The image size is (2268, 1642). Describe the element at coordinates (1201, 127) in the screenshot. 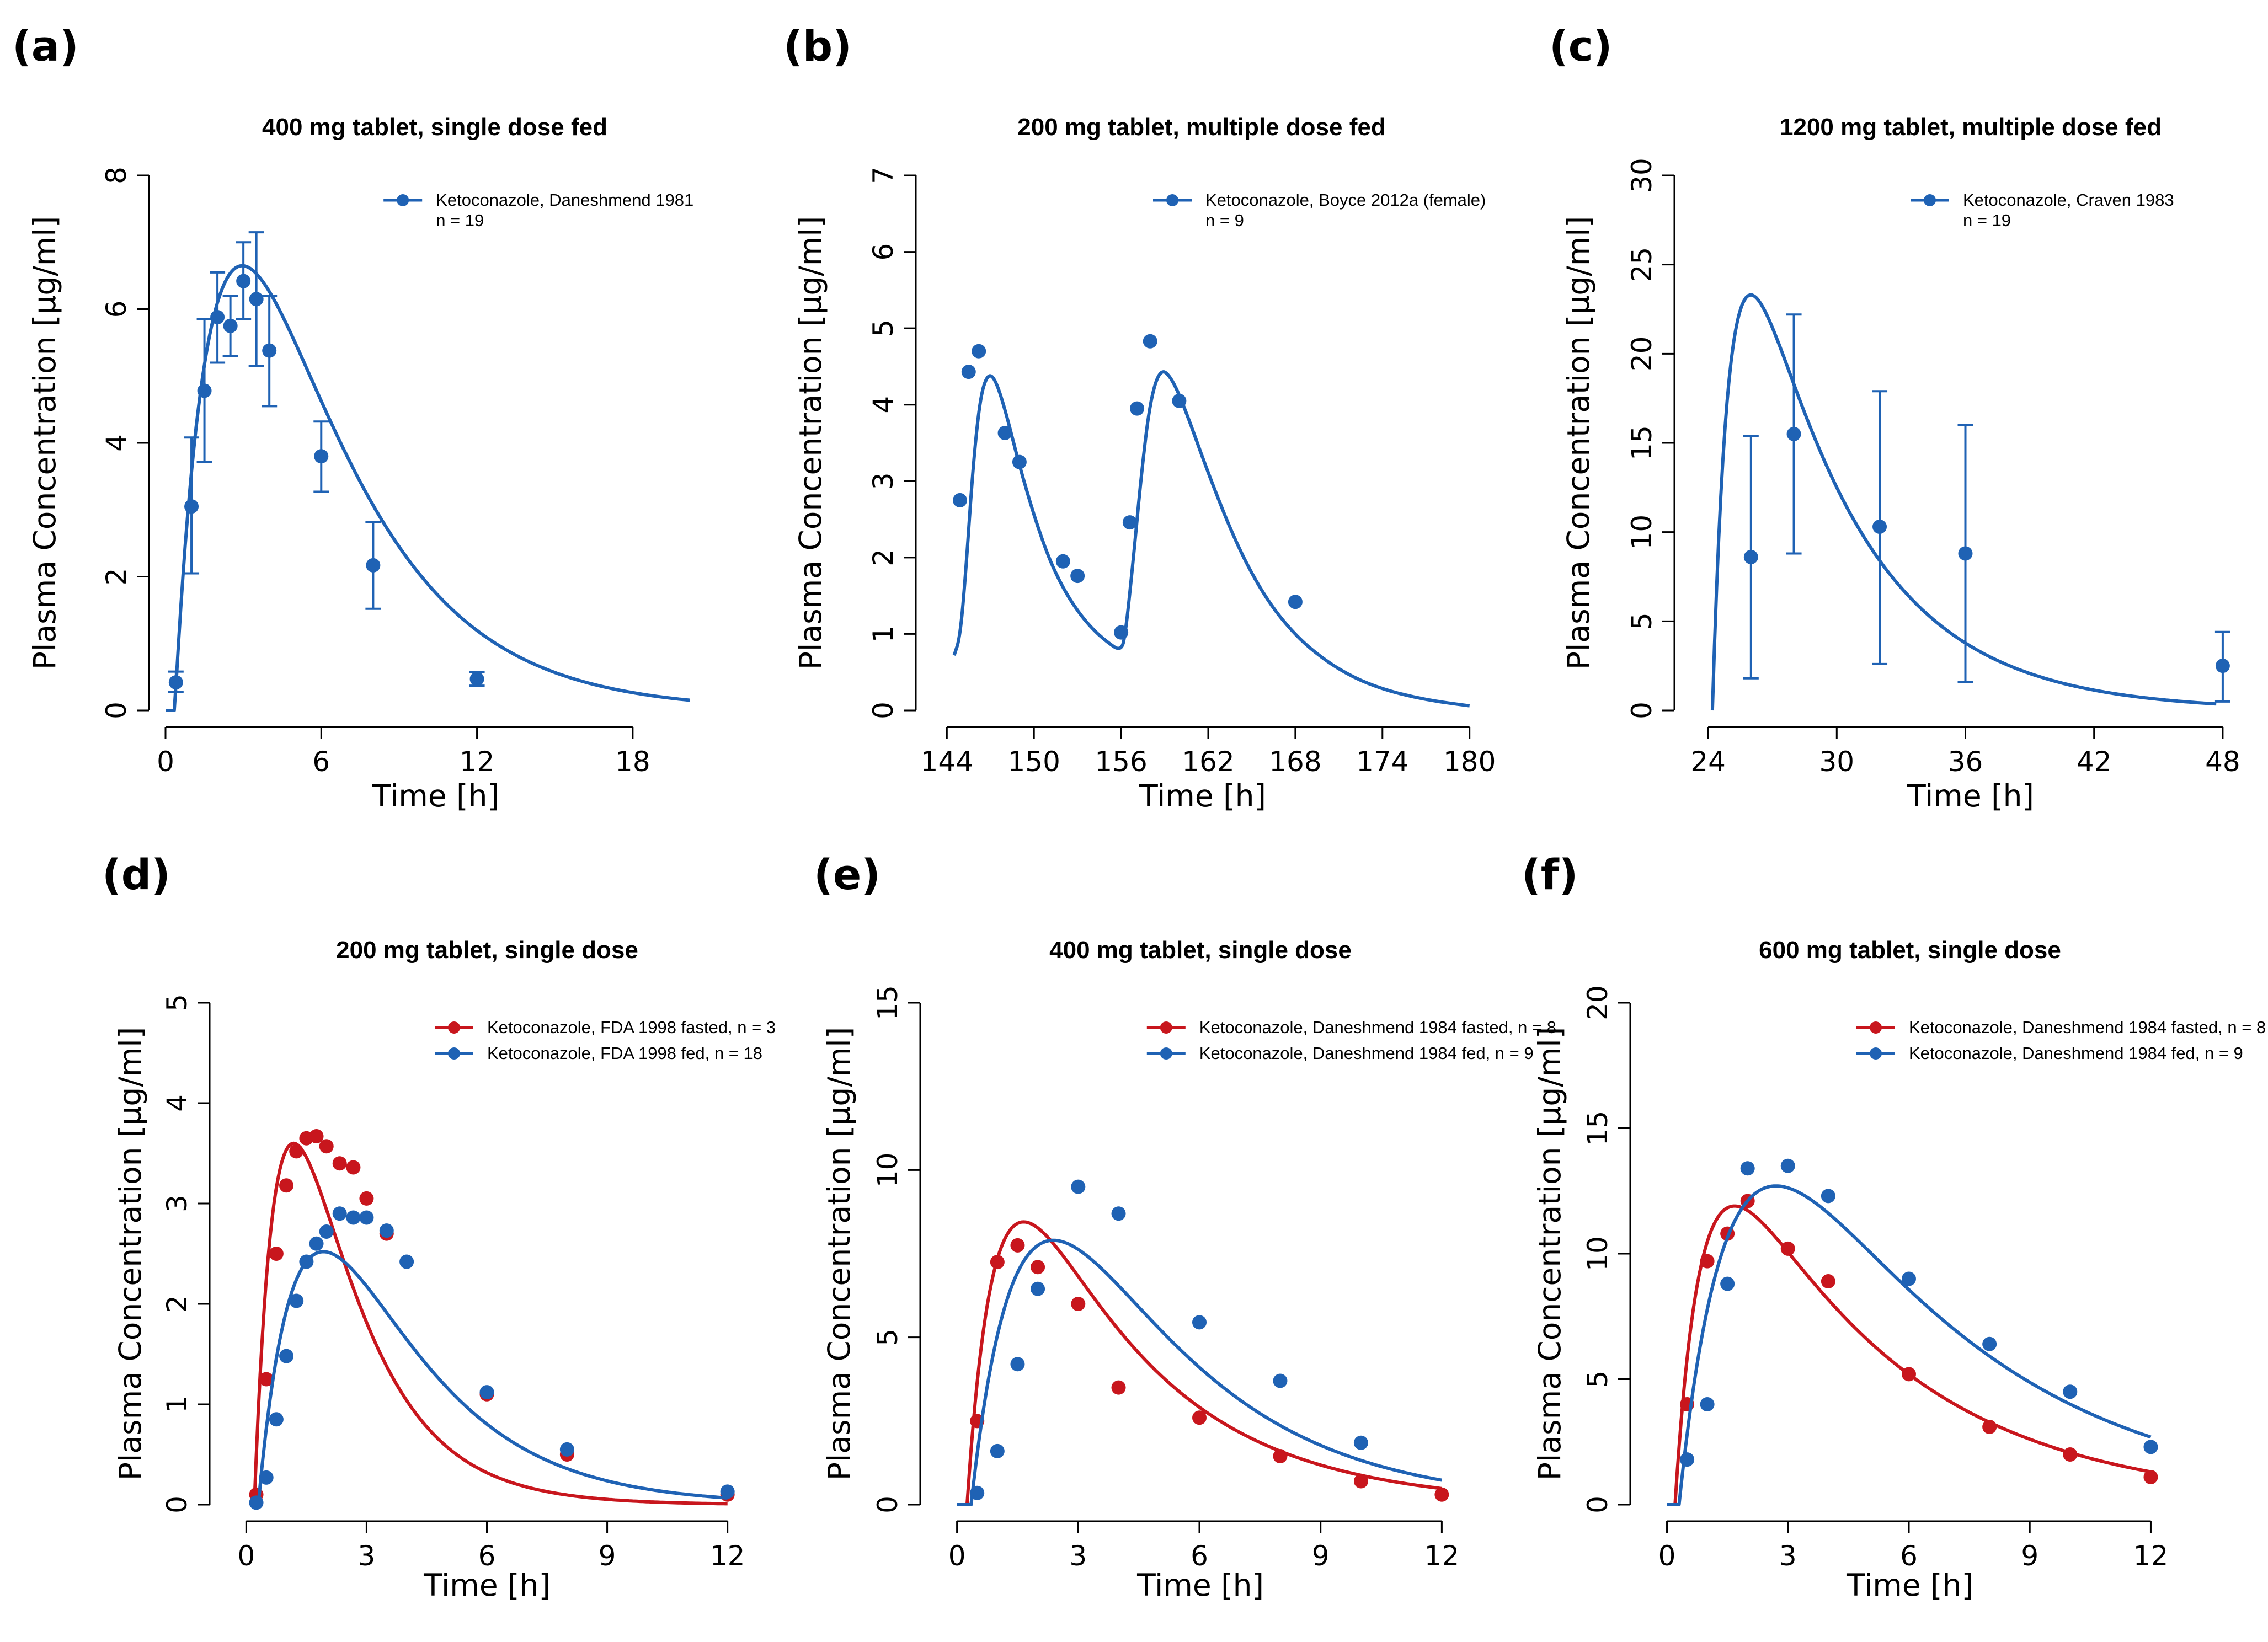

I see `chart-title: 200 mg tablet, multiple dose fed` at that location.